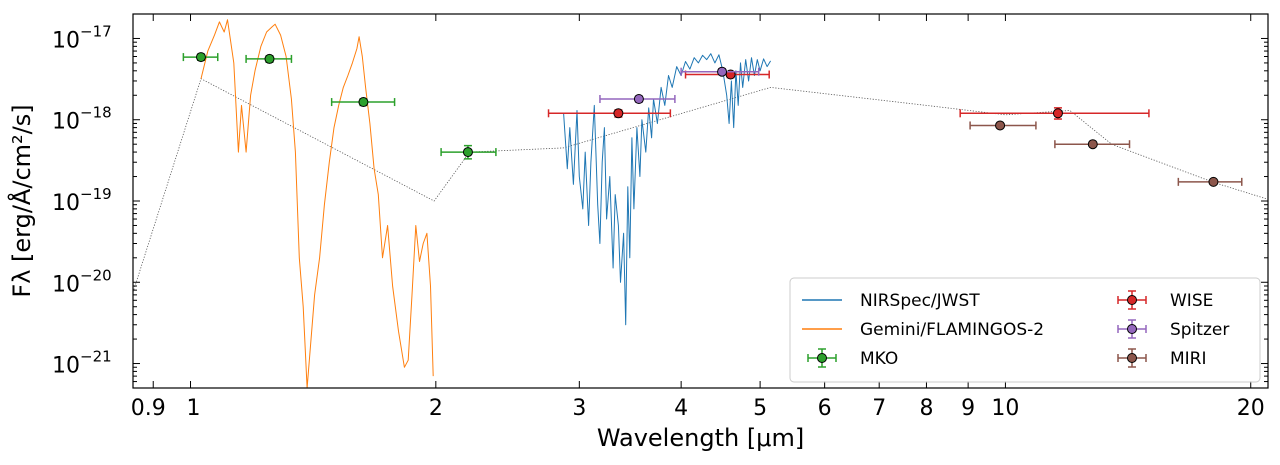  I want to click on x-tick-label: 9, so click(968, 408).